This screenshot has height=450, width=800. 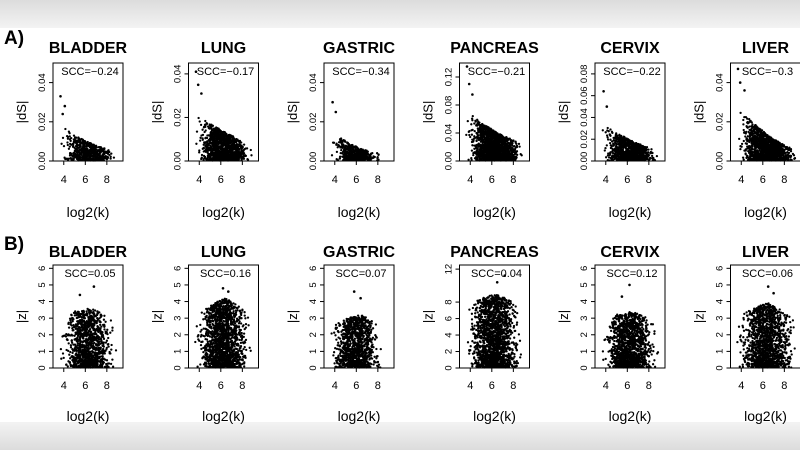 I want to click on data-point-outlier, so click(x=472, y=94).